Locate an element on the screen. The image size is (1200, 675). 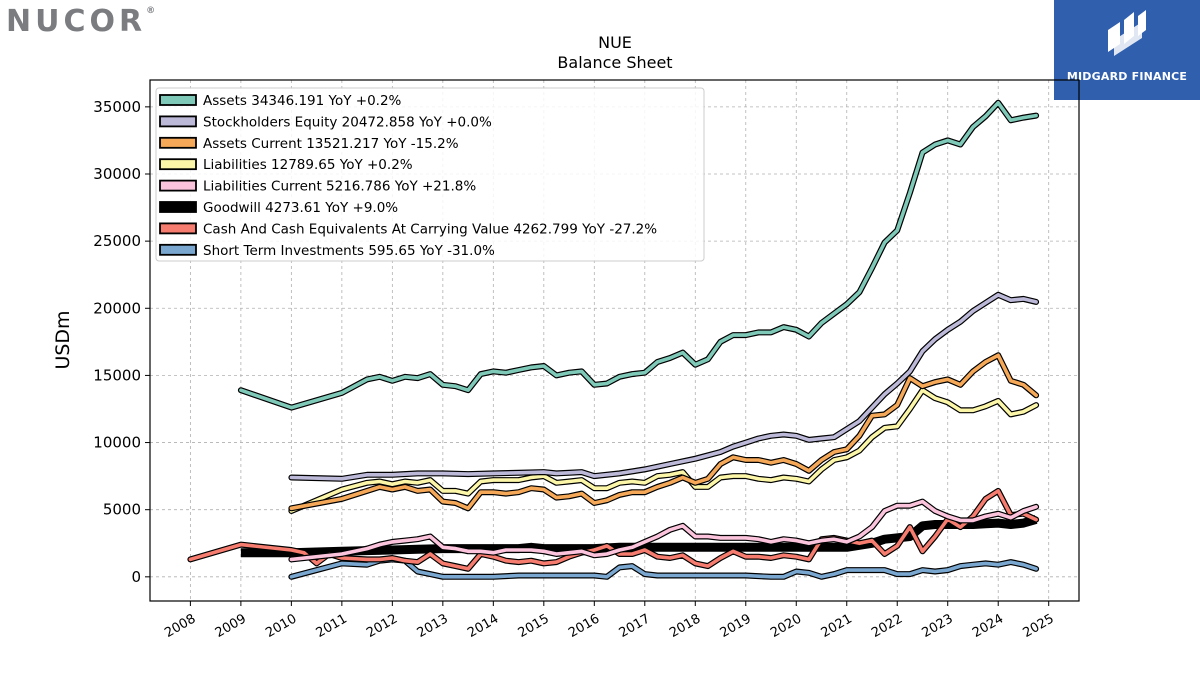
midgard-emblem-icon is located at coordinates (1127, 33).